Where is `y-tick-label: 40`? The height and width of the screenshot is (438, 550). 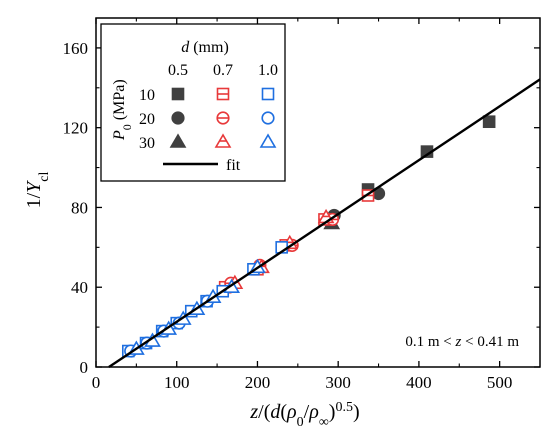 y-tick-label: 40 is located at coordinates (79, 287).